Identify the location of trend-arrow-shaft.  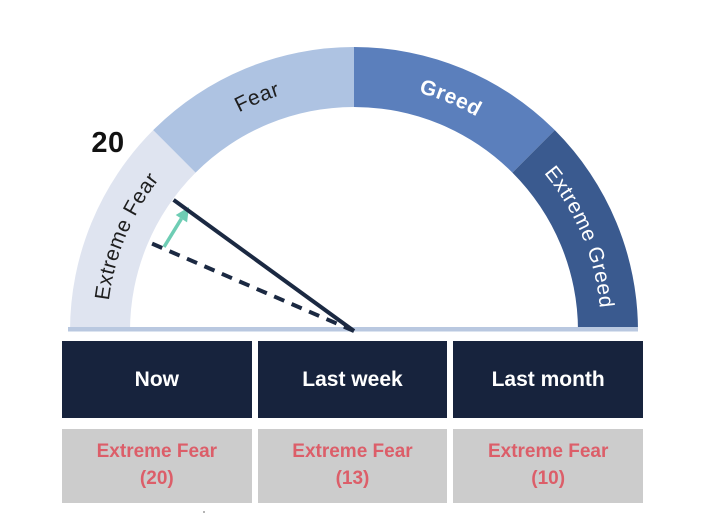
(172, 232).